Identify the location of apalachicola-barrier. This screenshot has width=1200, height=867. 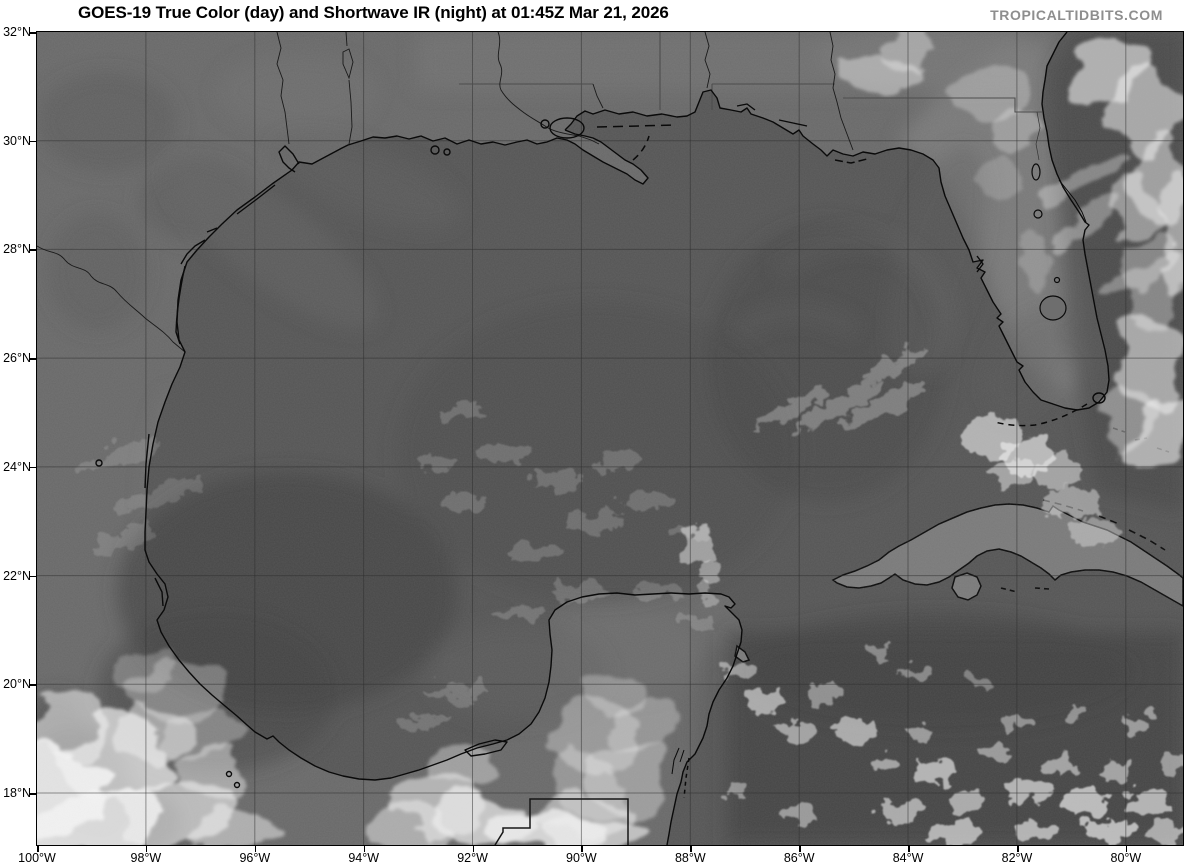
(851, 161).